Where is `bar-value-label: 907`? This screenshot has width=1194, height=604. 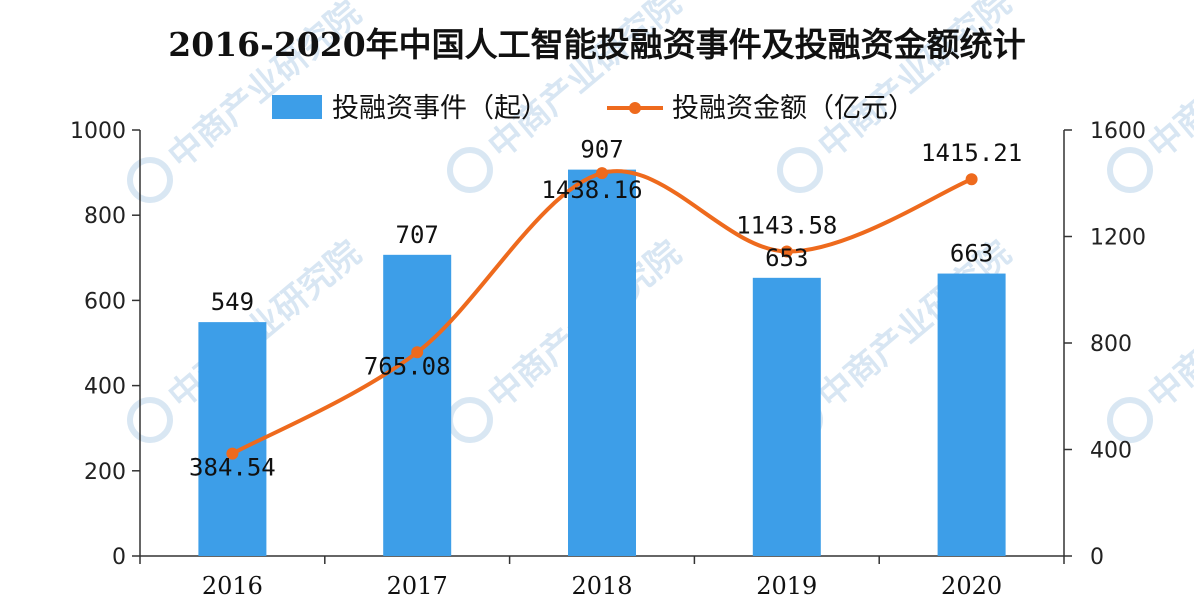
bar-value-label: 907 is located at coordinates (601, 150).